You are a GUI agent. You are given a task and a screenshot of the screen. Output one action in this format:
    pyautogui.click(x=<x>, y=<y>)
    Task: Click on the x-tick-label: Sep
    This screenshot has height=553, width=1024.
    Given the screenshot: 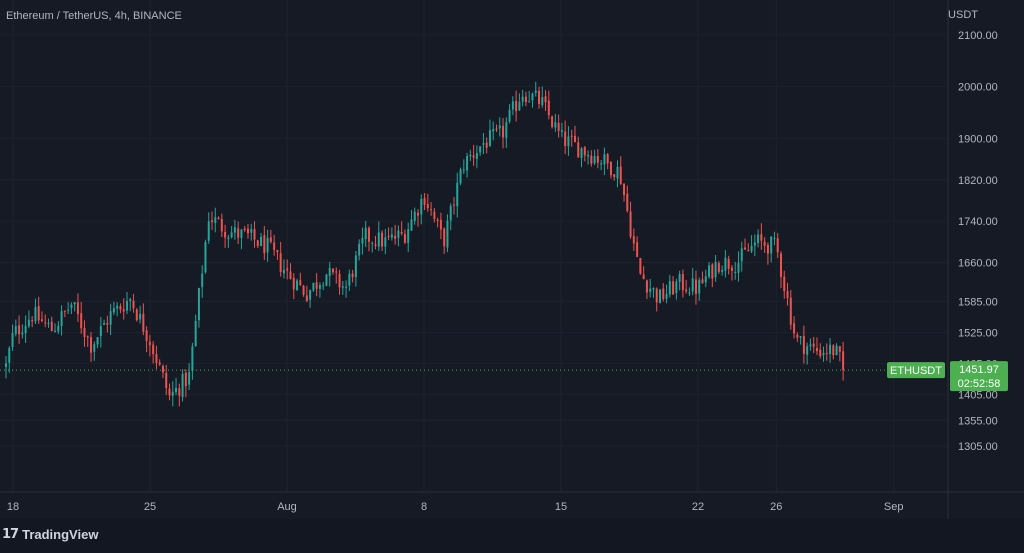 What is the action you would take?
    pyautogui.click(x=894, y=507)
    